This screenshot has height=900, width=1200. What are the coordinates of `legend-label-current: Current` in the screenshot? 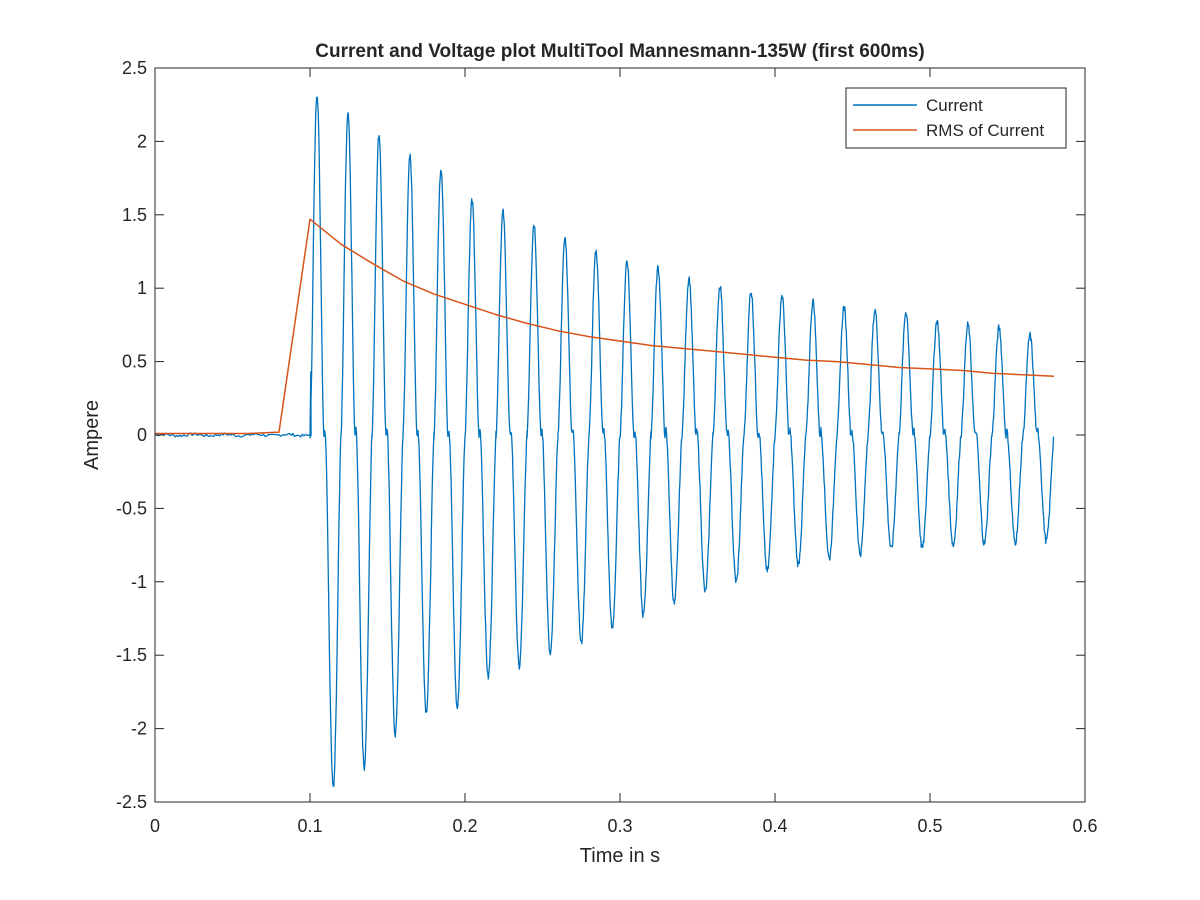 It's located at (954, 105).